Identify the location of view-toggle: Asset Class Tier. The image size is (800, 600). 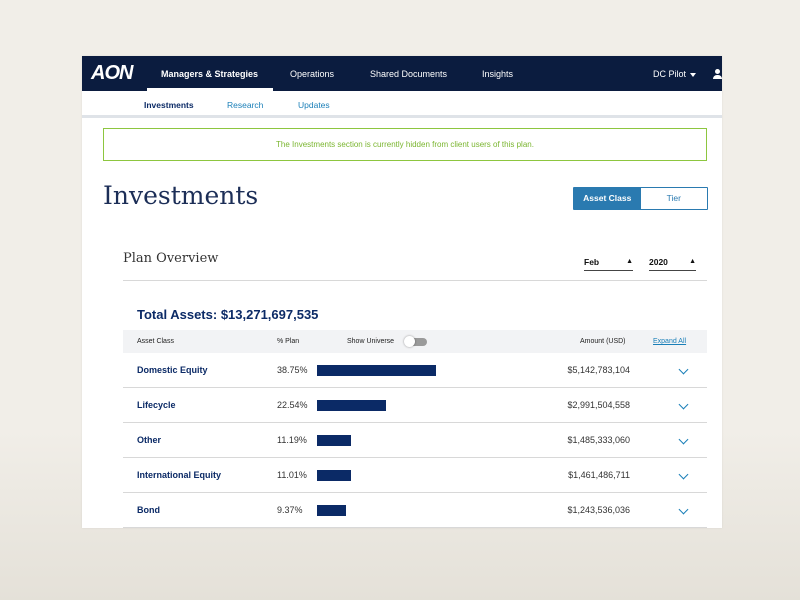
(640, 198).